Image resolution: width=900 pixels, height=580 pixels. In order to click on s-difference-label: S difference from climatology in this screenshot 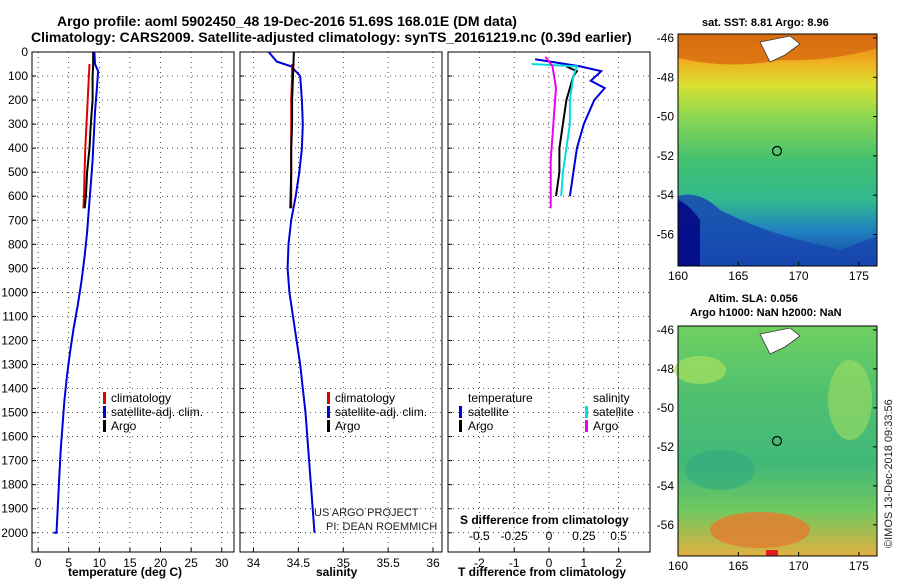, I will do `click(544, 520)`.